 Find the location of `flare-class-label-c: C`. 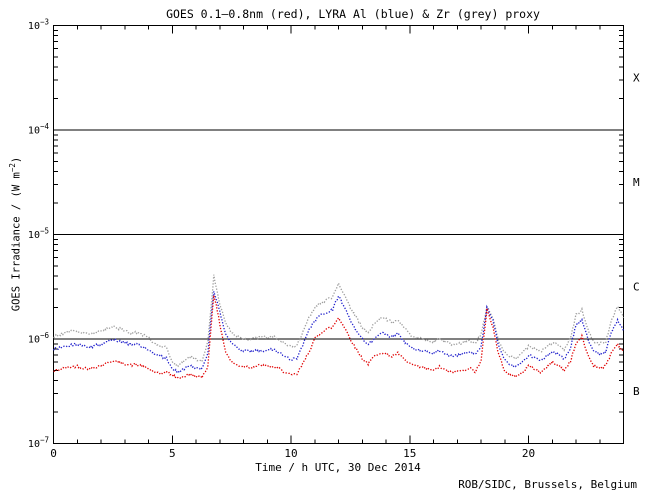

flare-class-label-c: C is located at coordinates (636, 286).